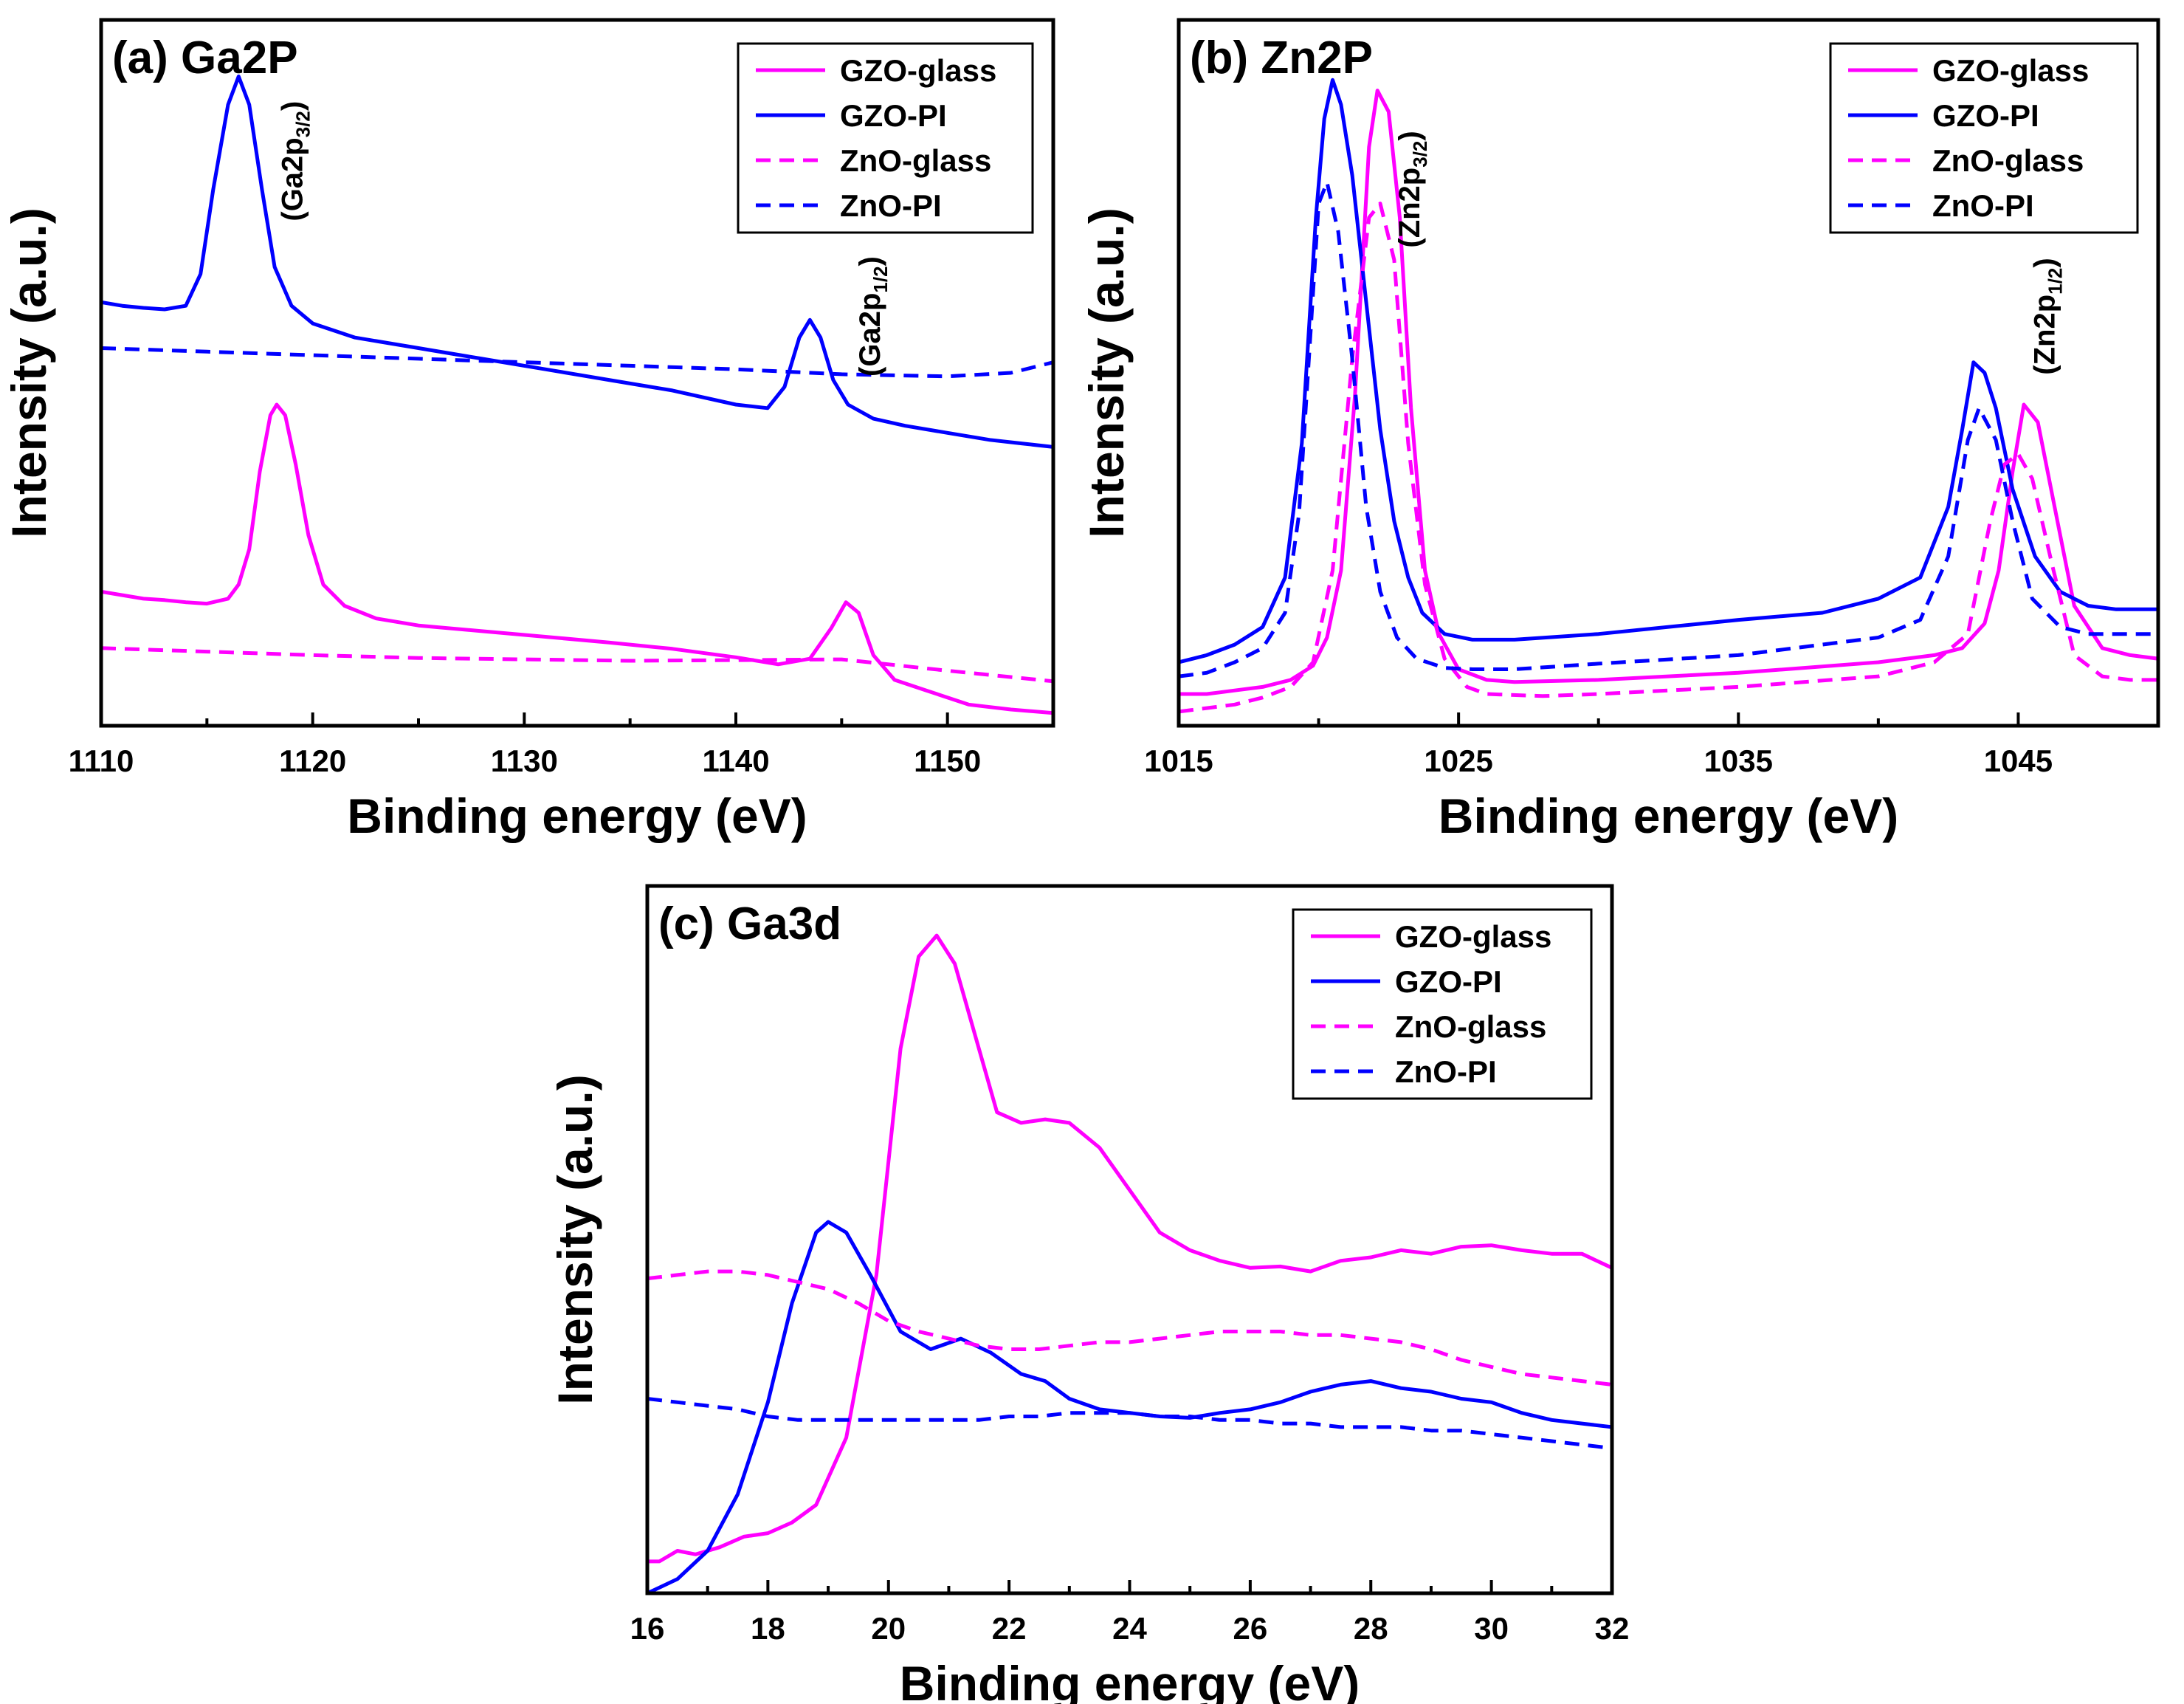  Describe the element at coordinates (101, 760) in the screenshot. I see `x-tick-label: 1110` at that location.